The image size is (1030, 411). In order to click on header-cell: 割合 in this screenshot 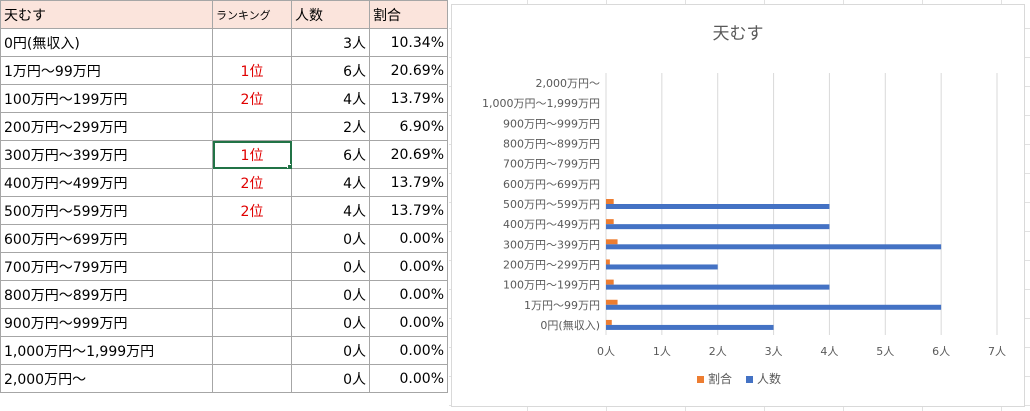, I will do `click(408, 14)`.